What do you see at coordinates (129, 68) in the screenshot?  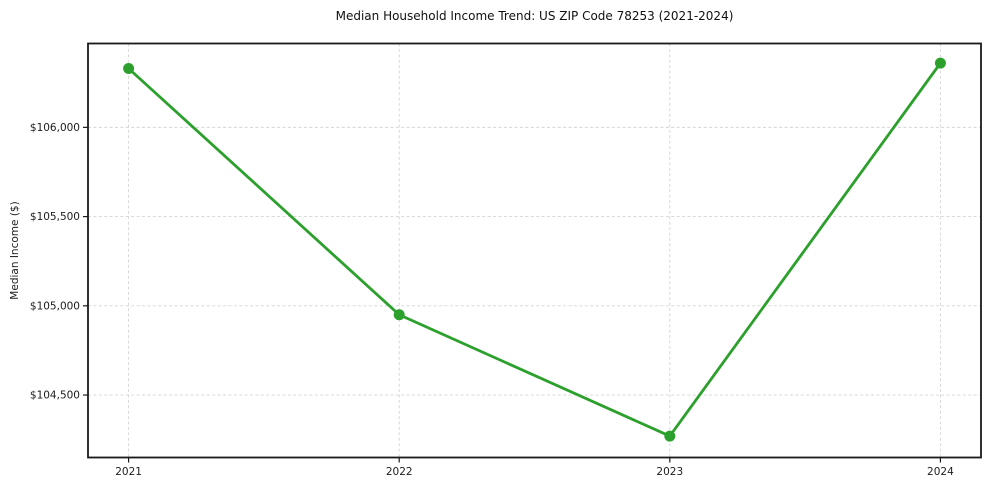 I see `data-point-2021` at bounding box center [129, 68].